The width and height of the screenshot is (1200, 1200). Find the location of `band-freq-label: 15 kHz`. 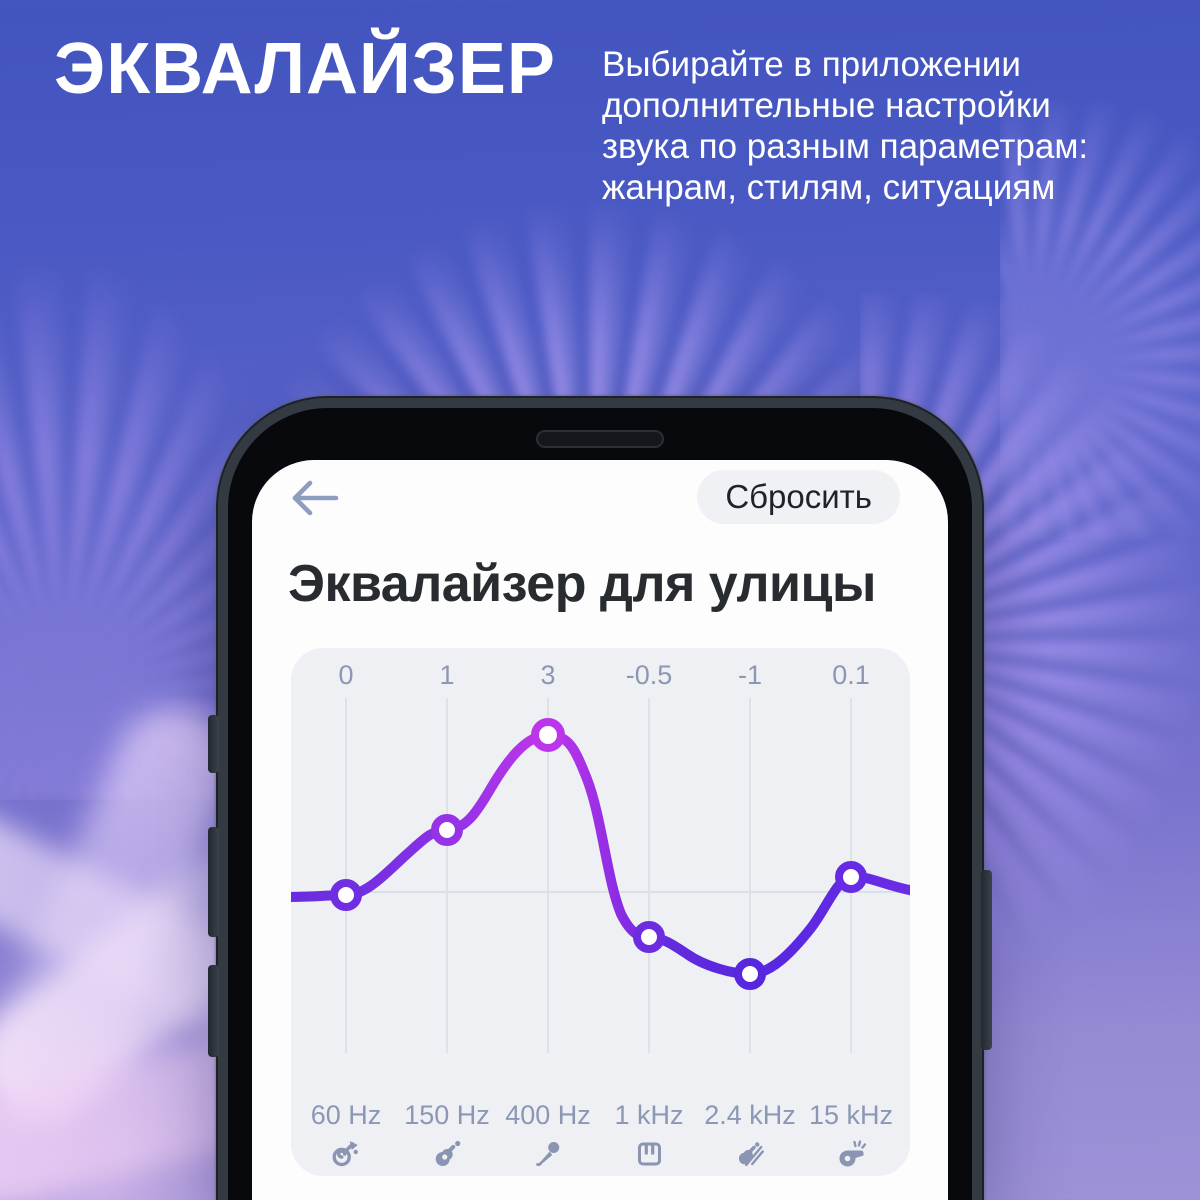

band-freq-label: 15 kHz is located at coordinates (851, 1115).